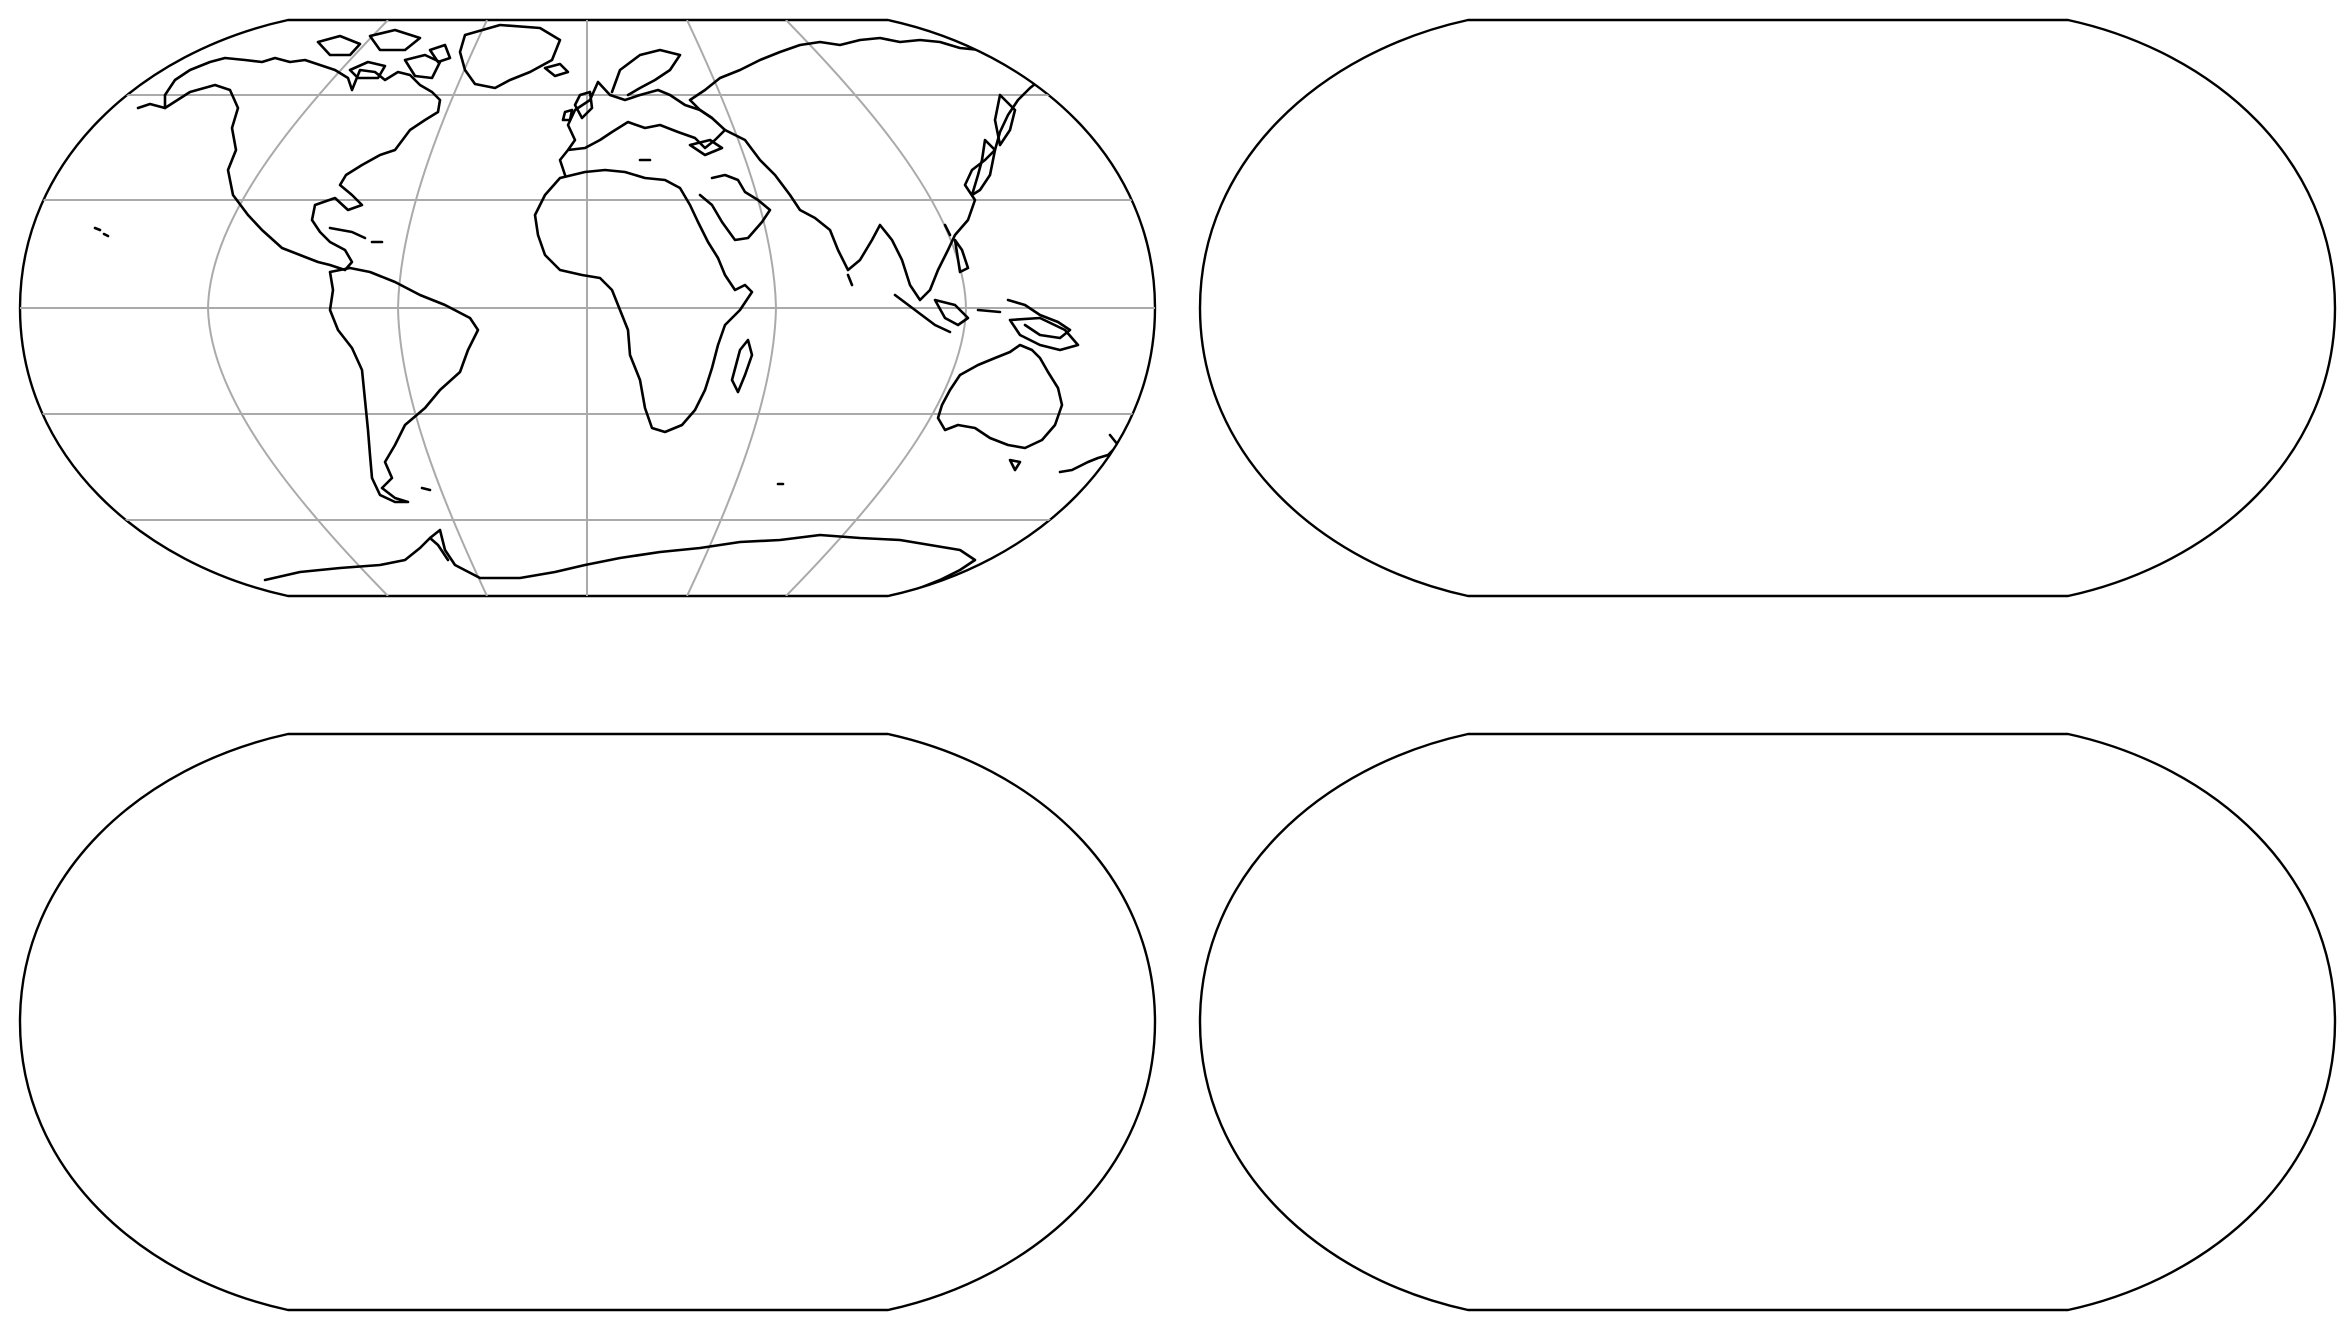 This screenshot has height=1326, width=2350. Describe the element at coordinates (101, 232) in the screenshot. I see `coast-hawaii` at that location.